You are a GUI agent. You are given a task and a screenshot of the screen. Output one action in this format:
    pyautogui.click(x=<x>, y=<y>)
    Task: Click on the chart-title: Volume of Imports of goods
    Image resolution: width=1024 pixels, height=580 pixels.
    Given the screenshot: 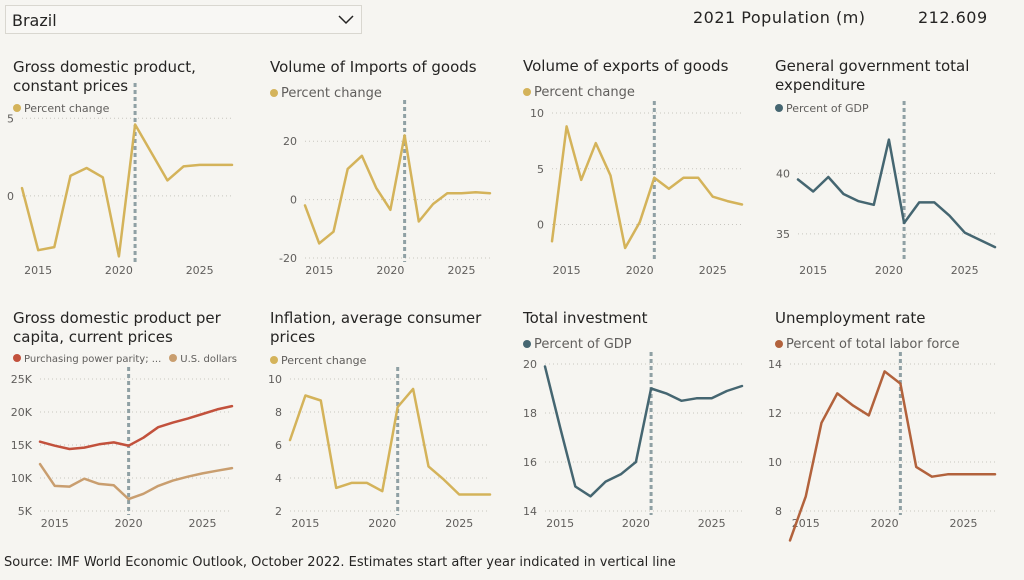 What is the action you would take?
    pyautogui.click(x=373, y=67)
    